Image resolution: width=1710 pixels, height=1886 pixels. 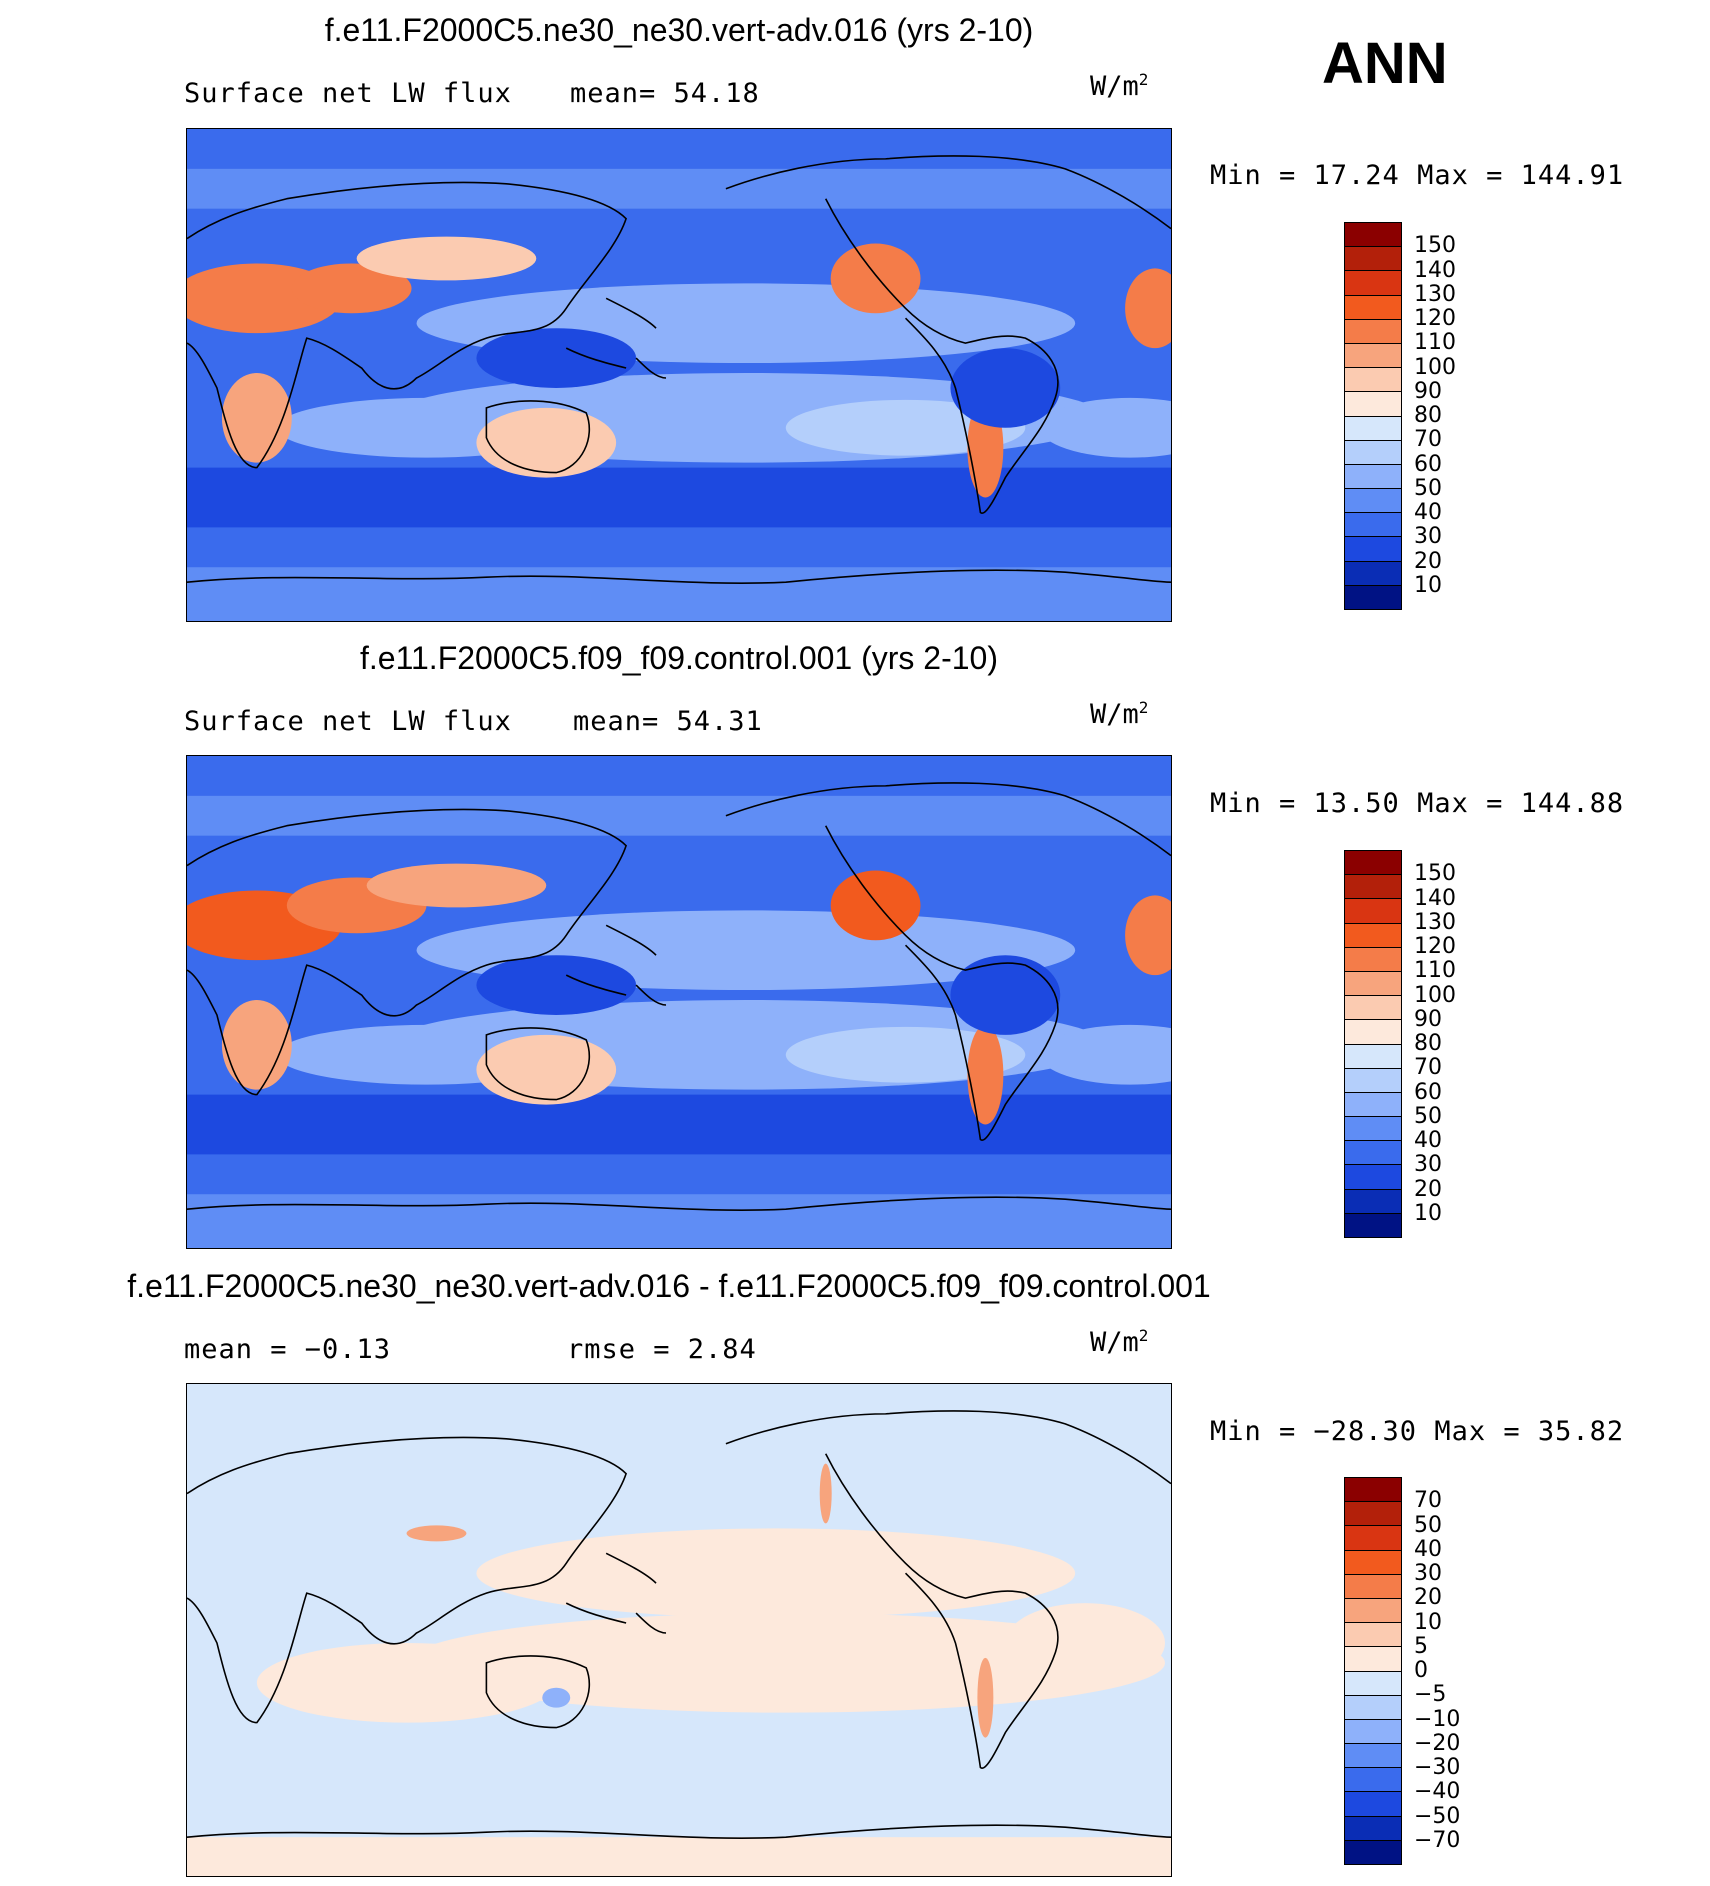 I want to click on colorbar-tick-label: 60, so click(x=1428, y=464).